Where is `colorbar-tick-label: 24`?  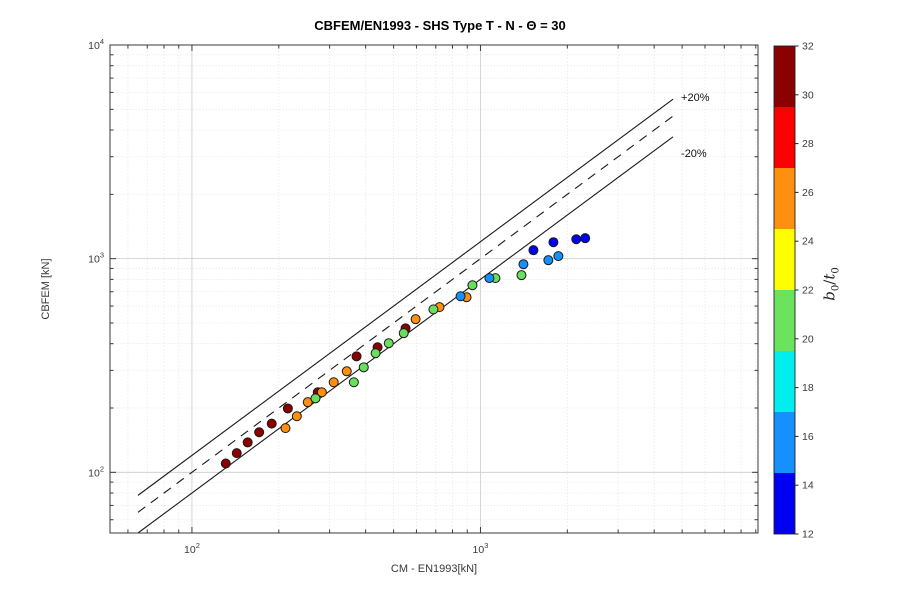 colorbar-tick-label: 24 is located at coordinates (808, 242).